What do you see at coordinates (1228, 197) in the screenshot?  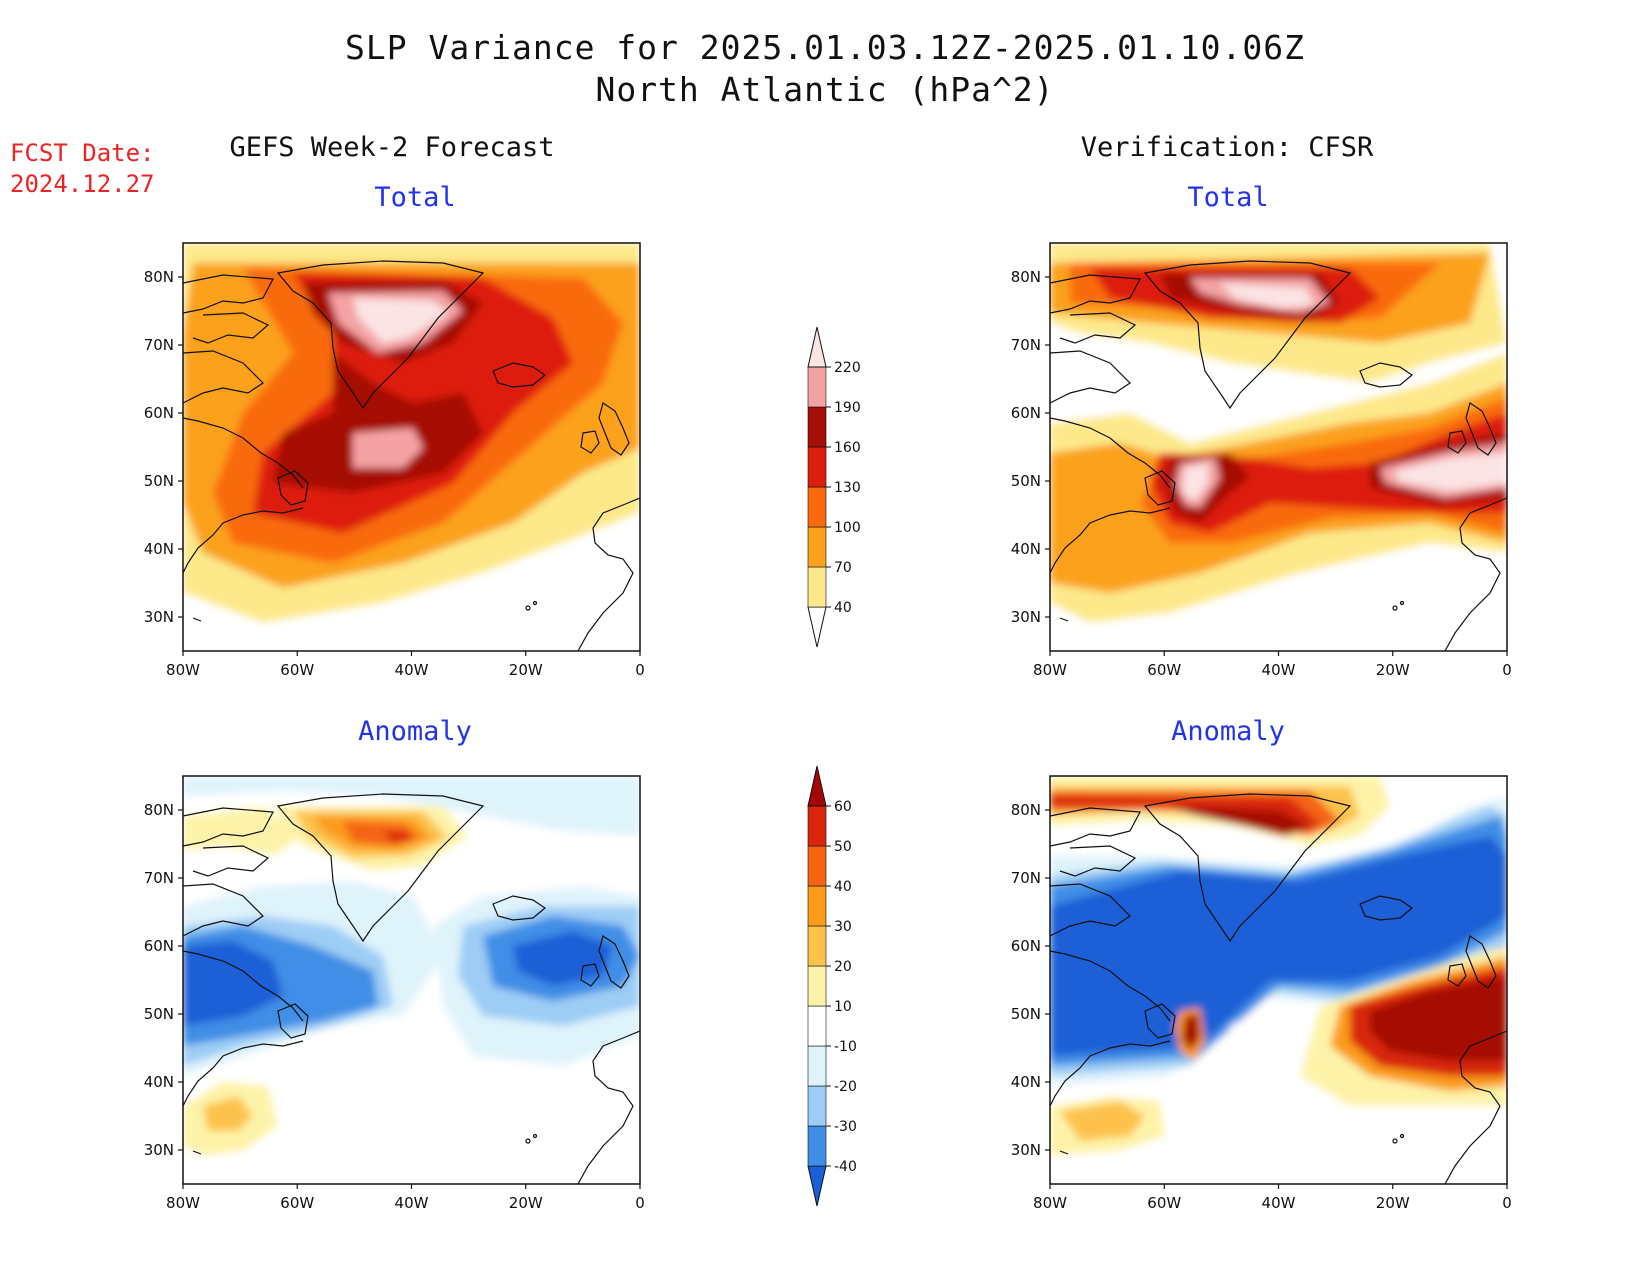 I see `verification-total-title: Total` at bounding box center [1228, 197].